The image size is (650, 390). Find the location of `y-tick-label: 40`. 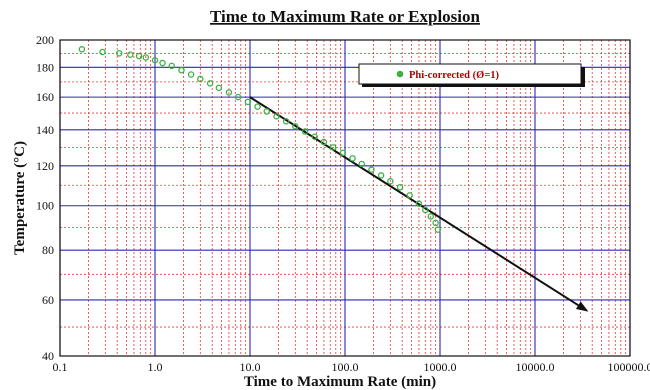

y-tick-label: 40 is located at coordinates (48, 356).